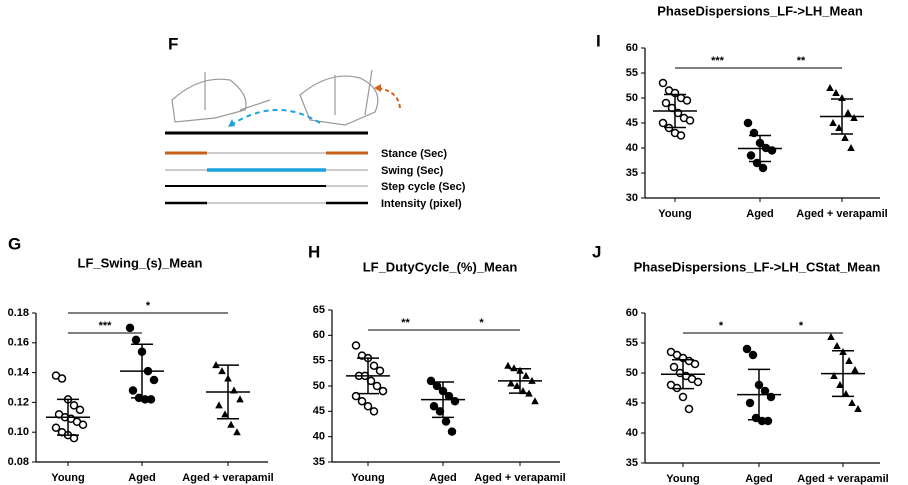  I want to click on chart-title: PhaseDispersions_LF->LH_CStat_Mean, so click(757, 266).